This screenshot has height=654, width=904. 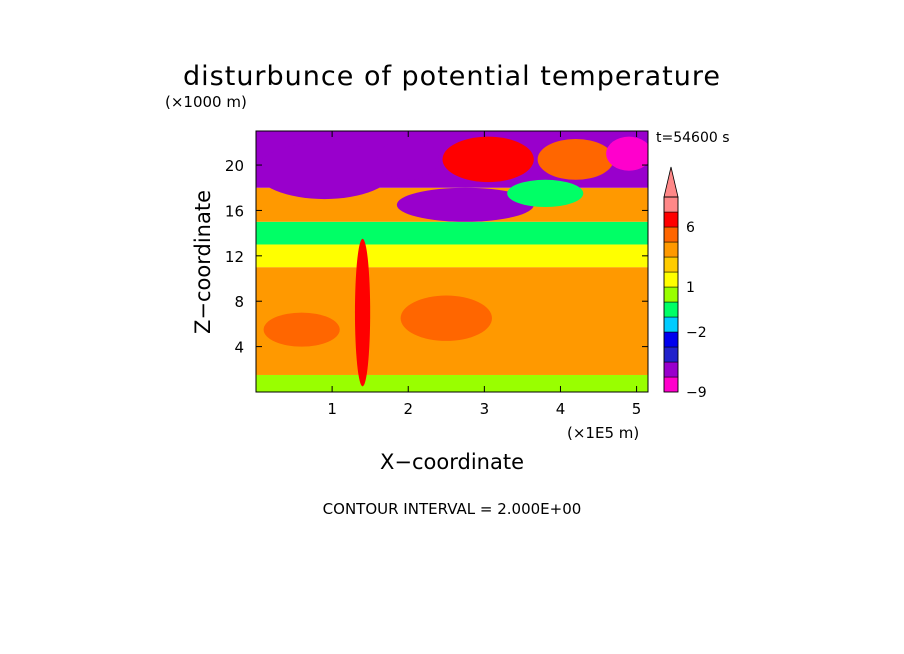 I want to click on y-tick-label: 4, so click(x=239, y=348).